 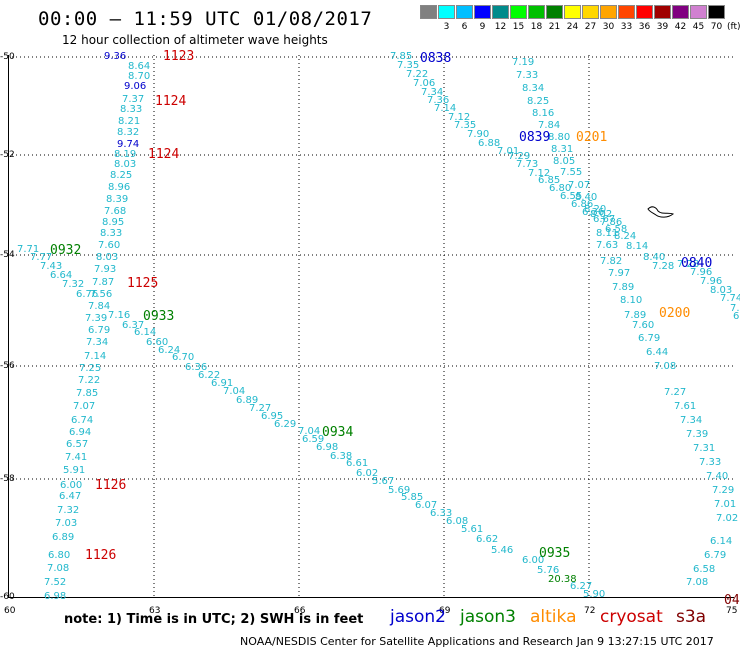 What do you see at coordinates (601, 214) in the screenshot?
I see `swh-value: 8.02` at bounding box center [601, 214].